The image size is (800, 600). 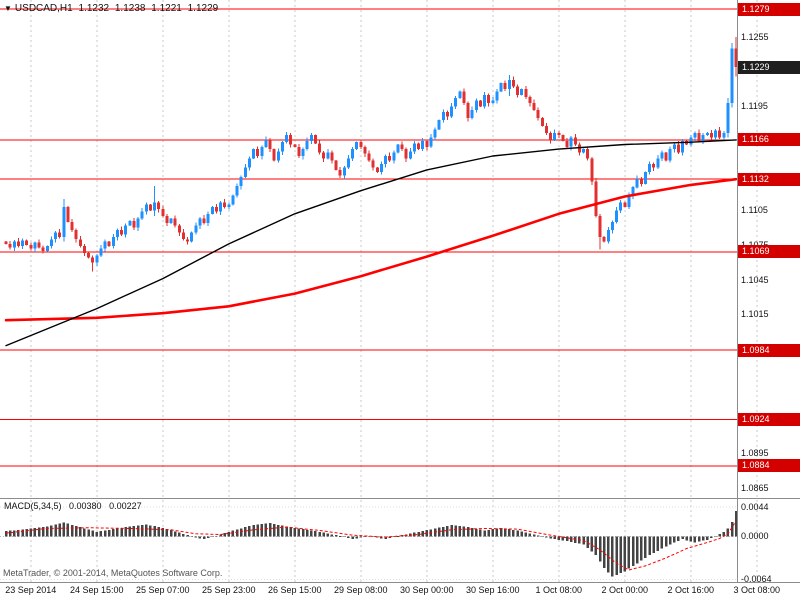 I want to click on ohlc-high: 1.1238, so click(x=130, y=8).